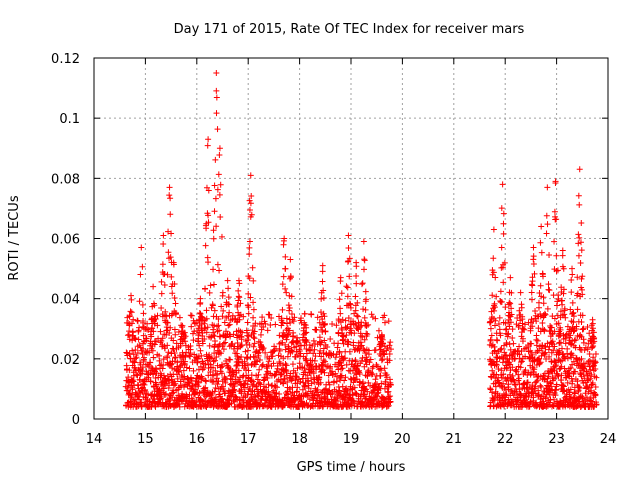 This screenshot has width=640, height=480. What do you see at coordinates (454, 439) in the screenshot?
I see `x-tick-label: 21` at bounding box center [454, 439].